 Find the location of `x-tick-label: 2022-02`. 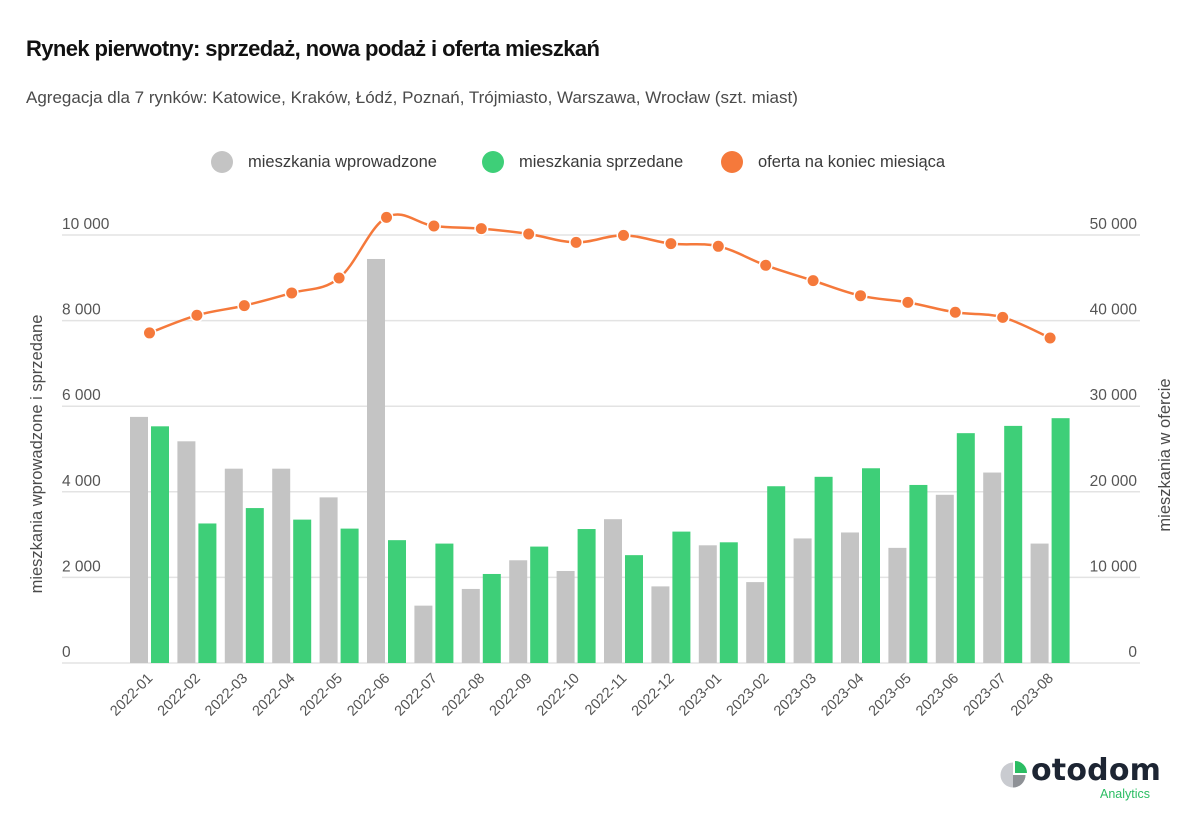

x-tick-label: 2022-02 is located at coordinates (179, 695).